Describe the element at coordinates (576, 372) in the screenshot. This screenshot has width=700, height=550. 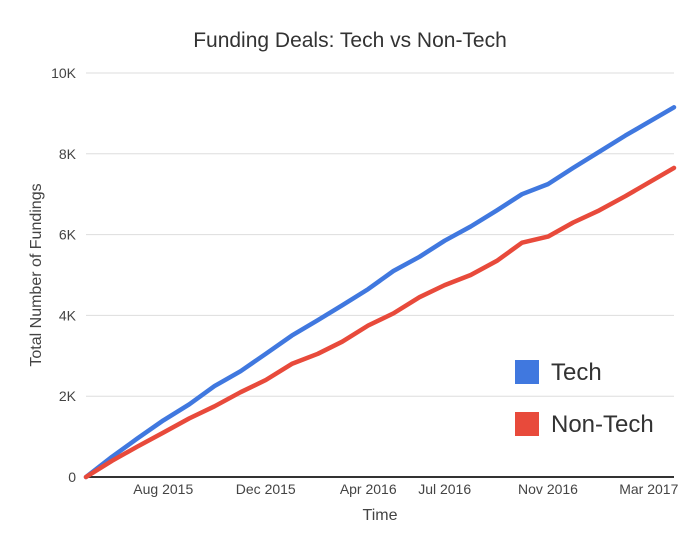
I see `legend-label: Tech` at that location.